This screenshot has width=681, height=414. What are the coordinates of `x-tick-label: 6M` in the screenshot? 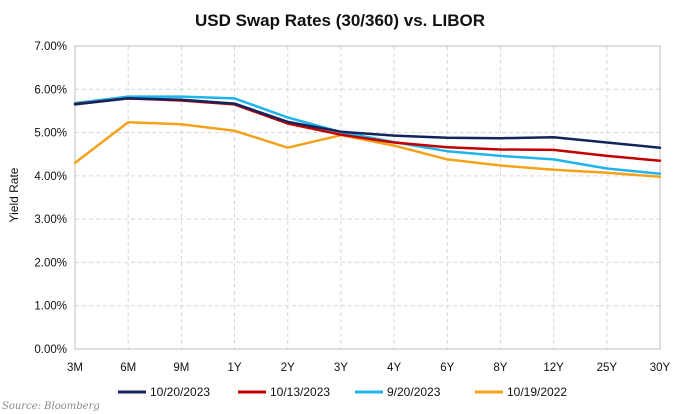 It's located at (128, 368).